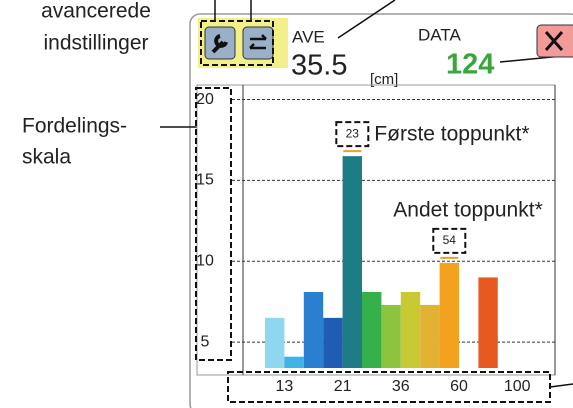 The image size is (573, 408). What do you see at coordinates (554, 41) in the screenshot?
I see `close-icon` at bounding box center [554, 41].